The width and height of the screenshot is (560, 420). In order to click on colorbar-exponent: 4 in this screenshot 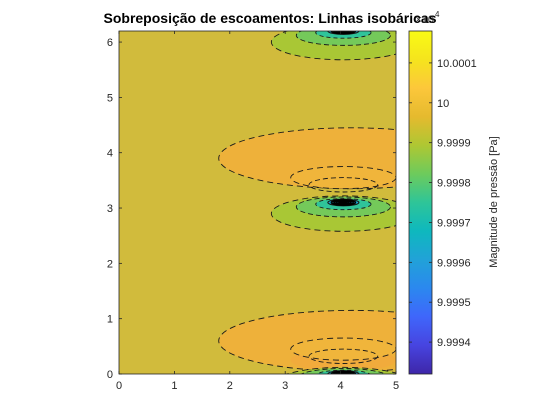, I will do `click(437, 14)`.